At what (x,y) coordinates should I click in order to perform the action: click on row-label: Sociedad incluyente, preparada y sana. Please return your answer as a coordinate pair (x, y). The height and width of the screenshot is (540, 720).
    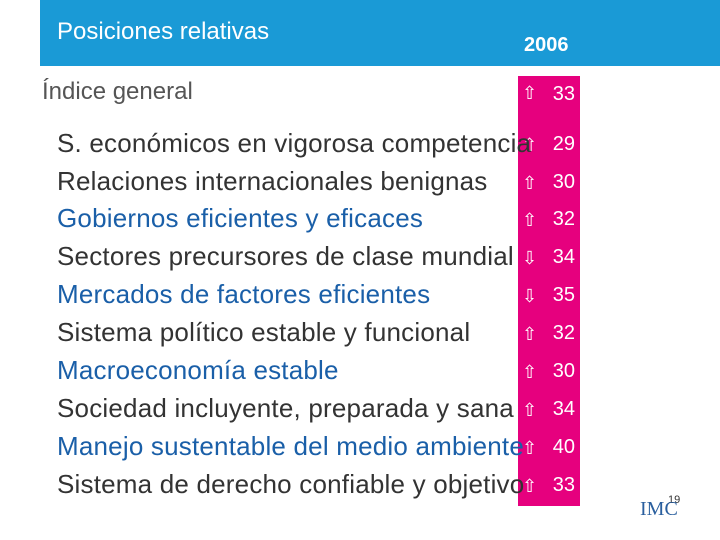
    Looking at the image, I should click on (285, 408).